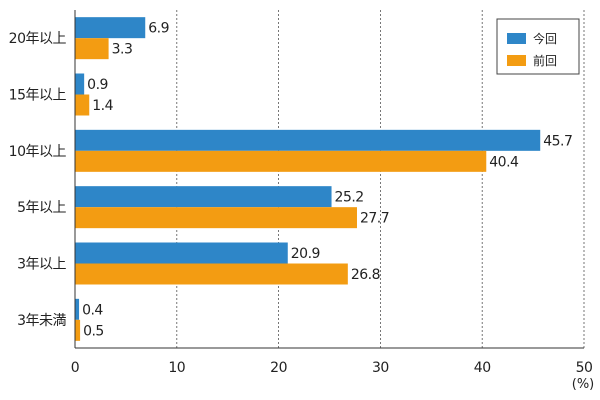 The height and width of the screenshot is (400, 600). What do you see at coordinates (38, 39) in the screenshot?
I see `category-label: 20年以上` at bounding box center [38, 39].